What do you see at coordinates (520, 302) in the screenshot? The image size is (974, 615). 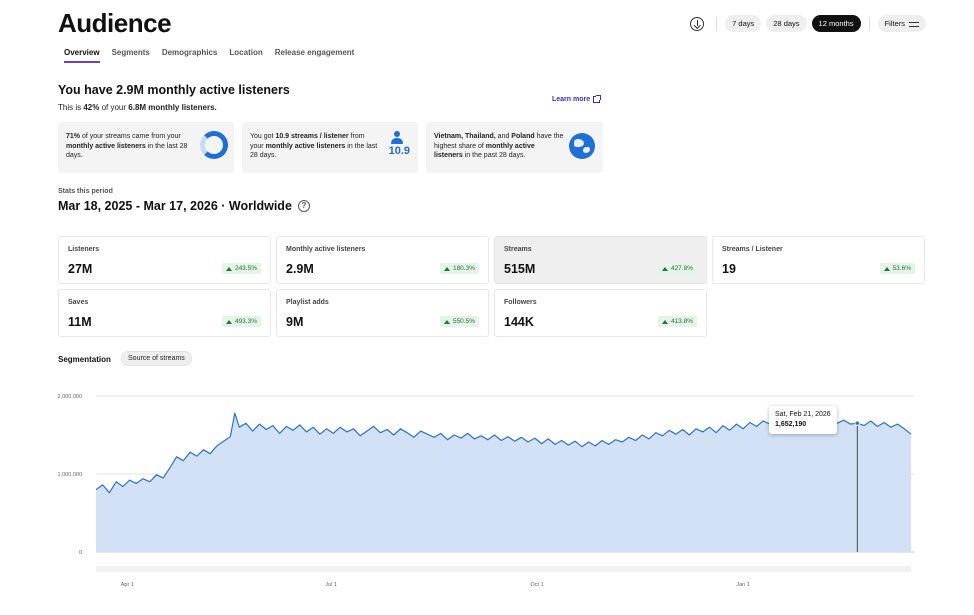 I see `metric-label: Followers` at bounding box center [520, 302].